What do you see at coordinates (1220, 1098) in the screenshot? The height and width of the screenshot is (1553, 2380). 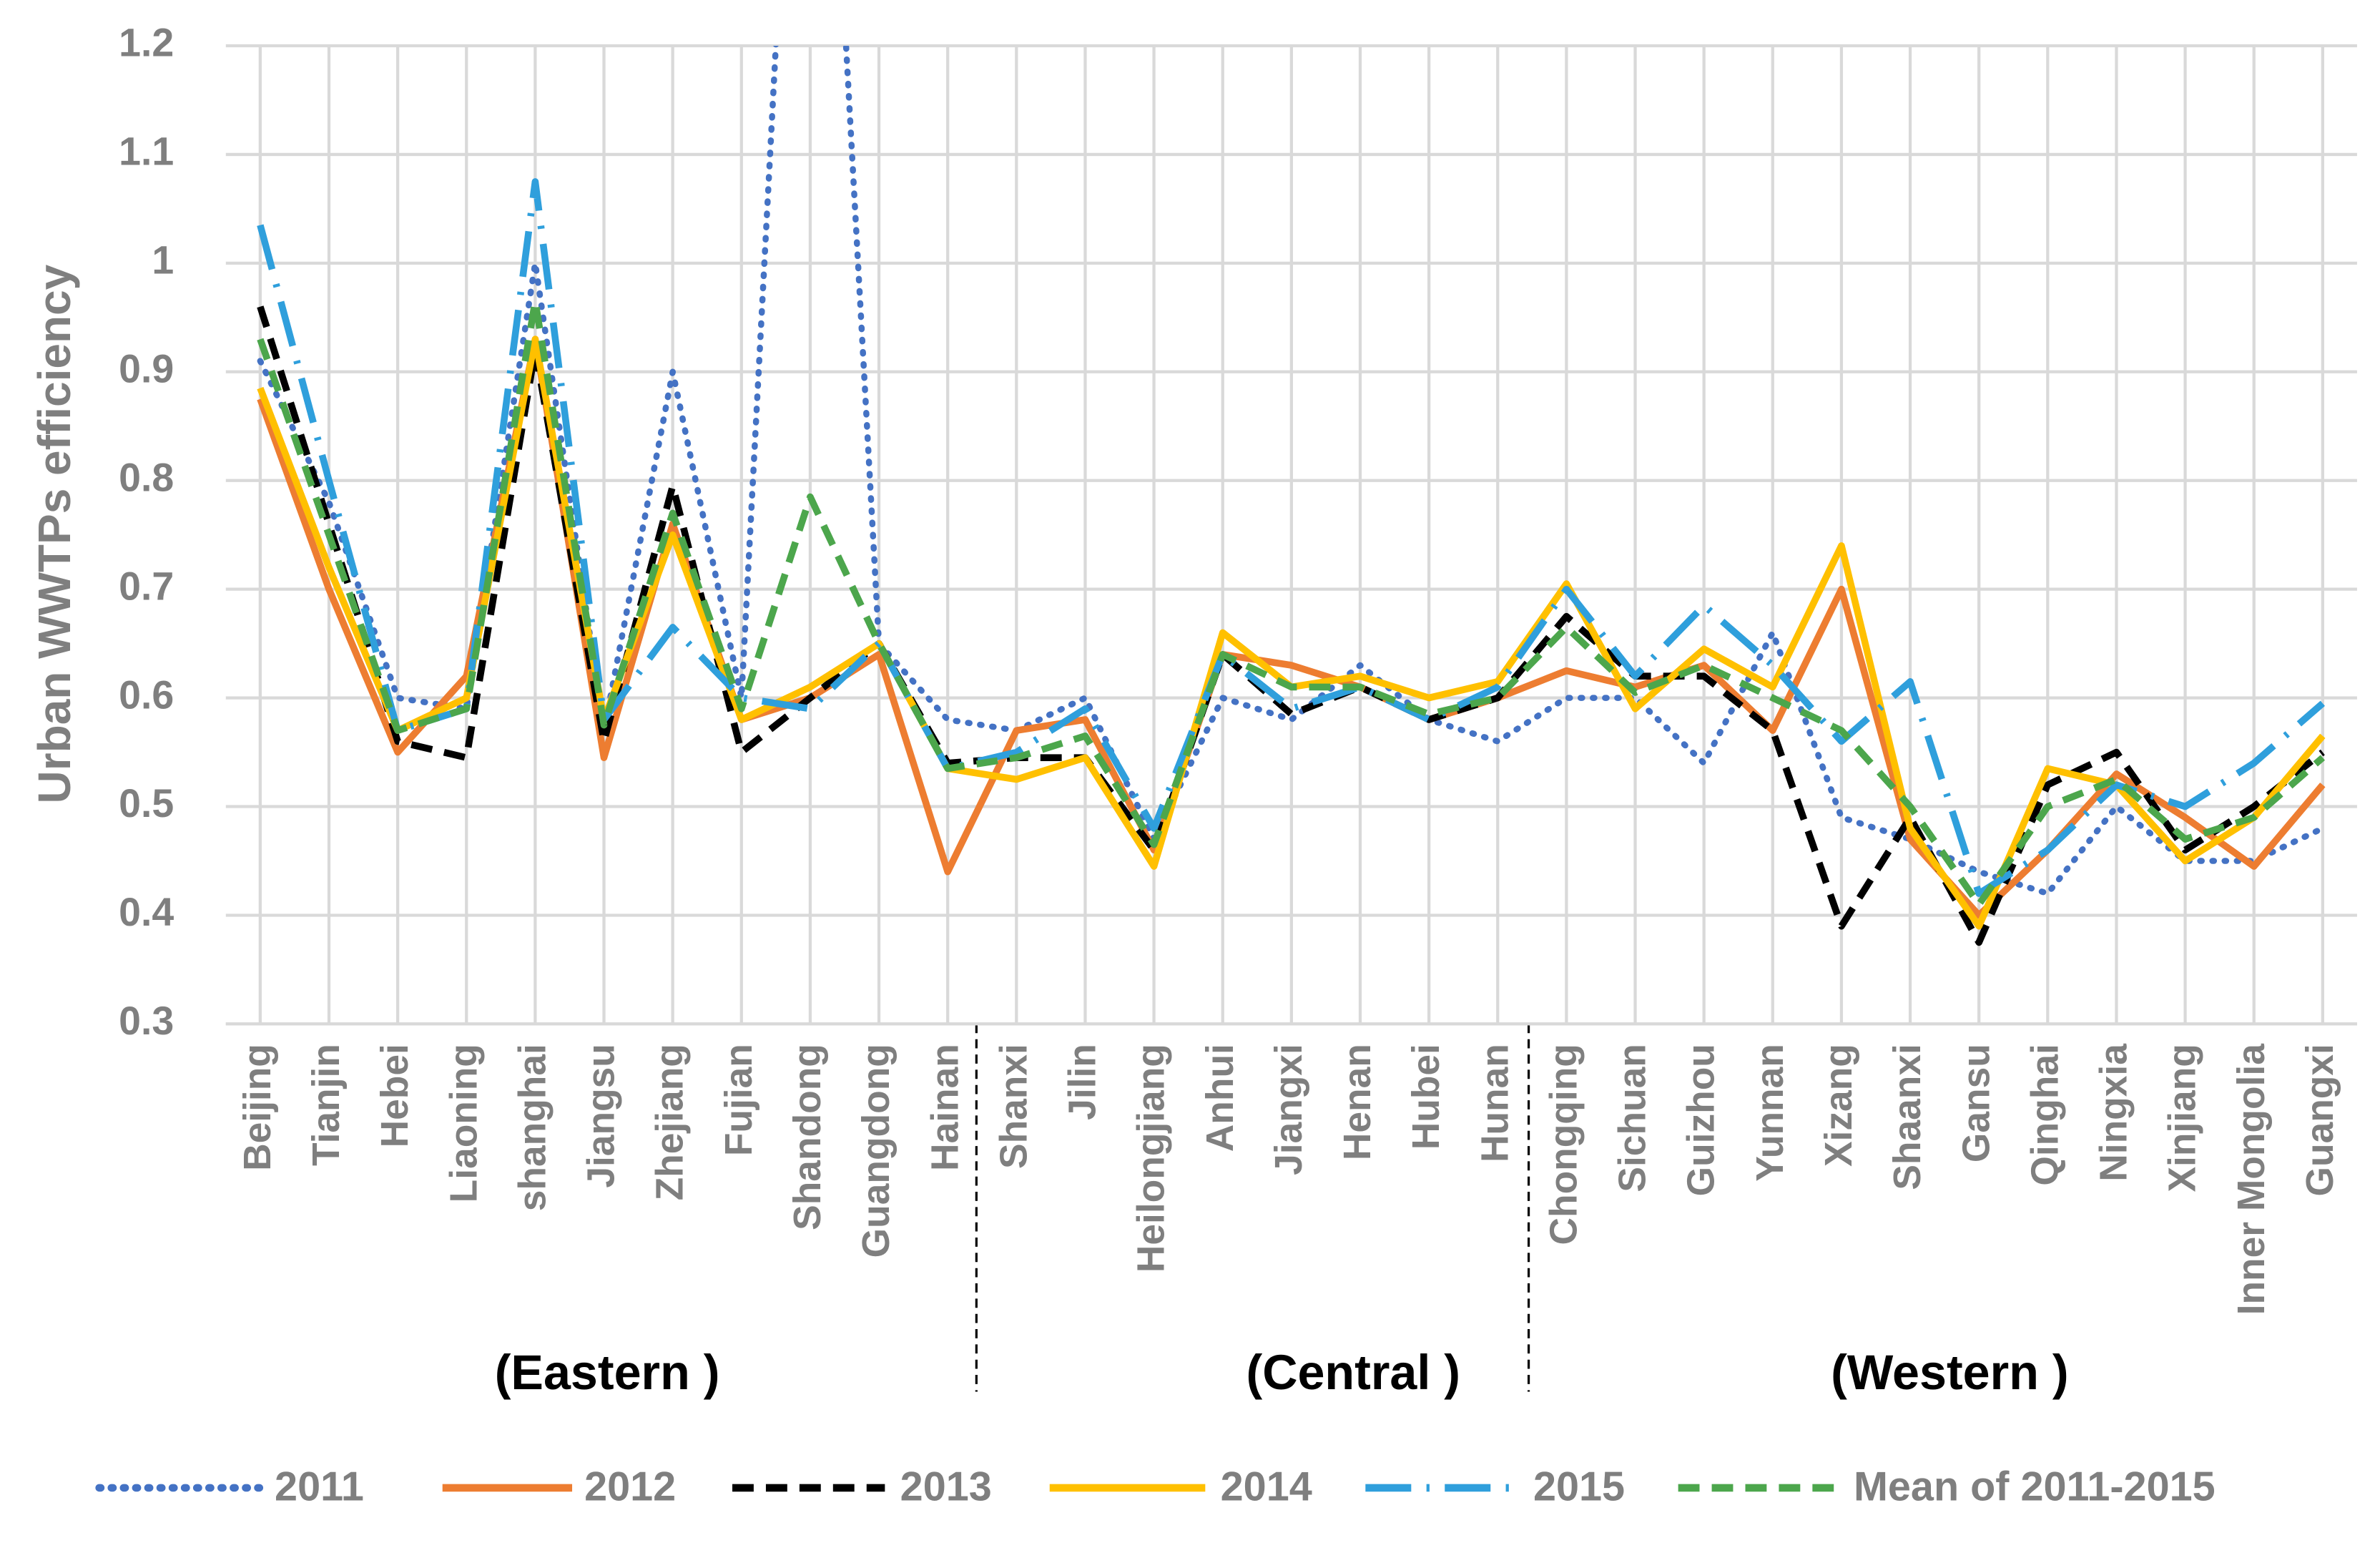 I see `x-tick-label: Anhui` at bounding box center [1220, 1098].